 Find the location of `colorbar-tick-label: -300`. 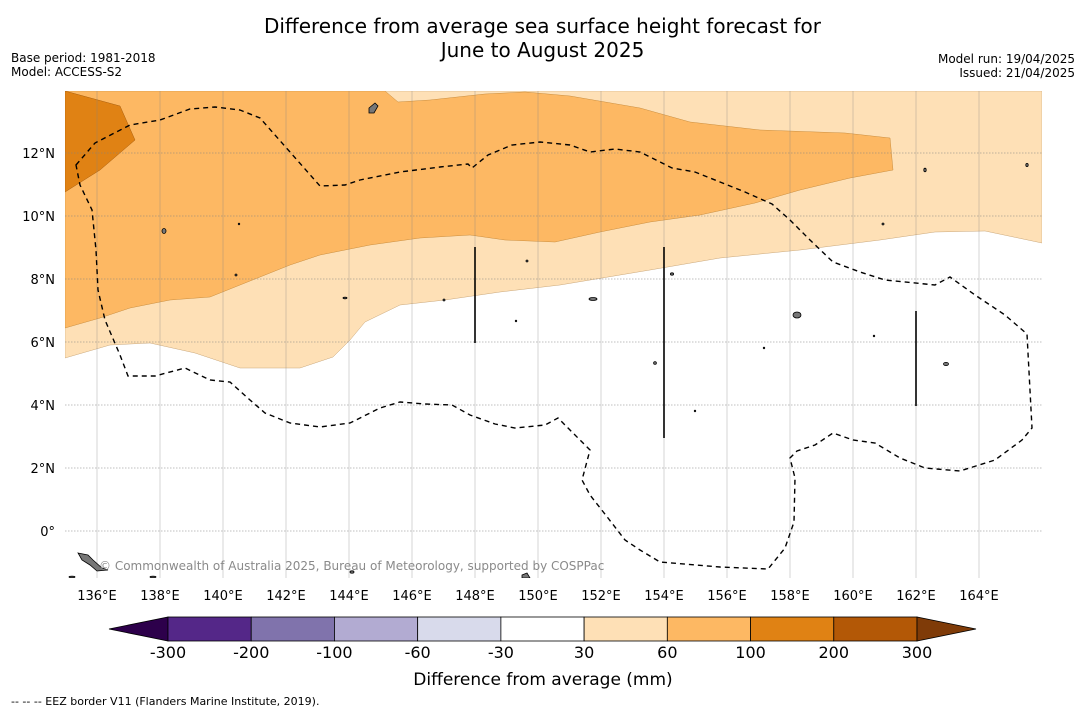

colorbar-tick-label: -300 is located at coordinates (168, 652).